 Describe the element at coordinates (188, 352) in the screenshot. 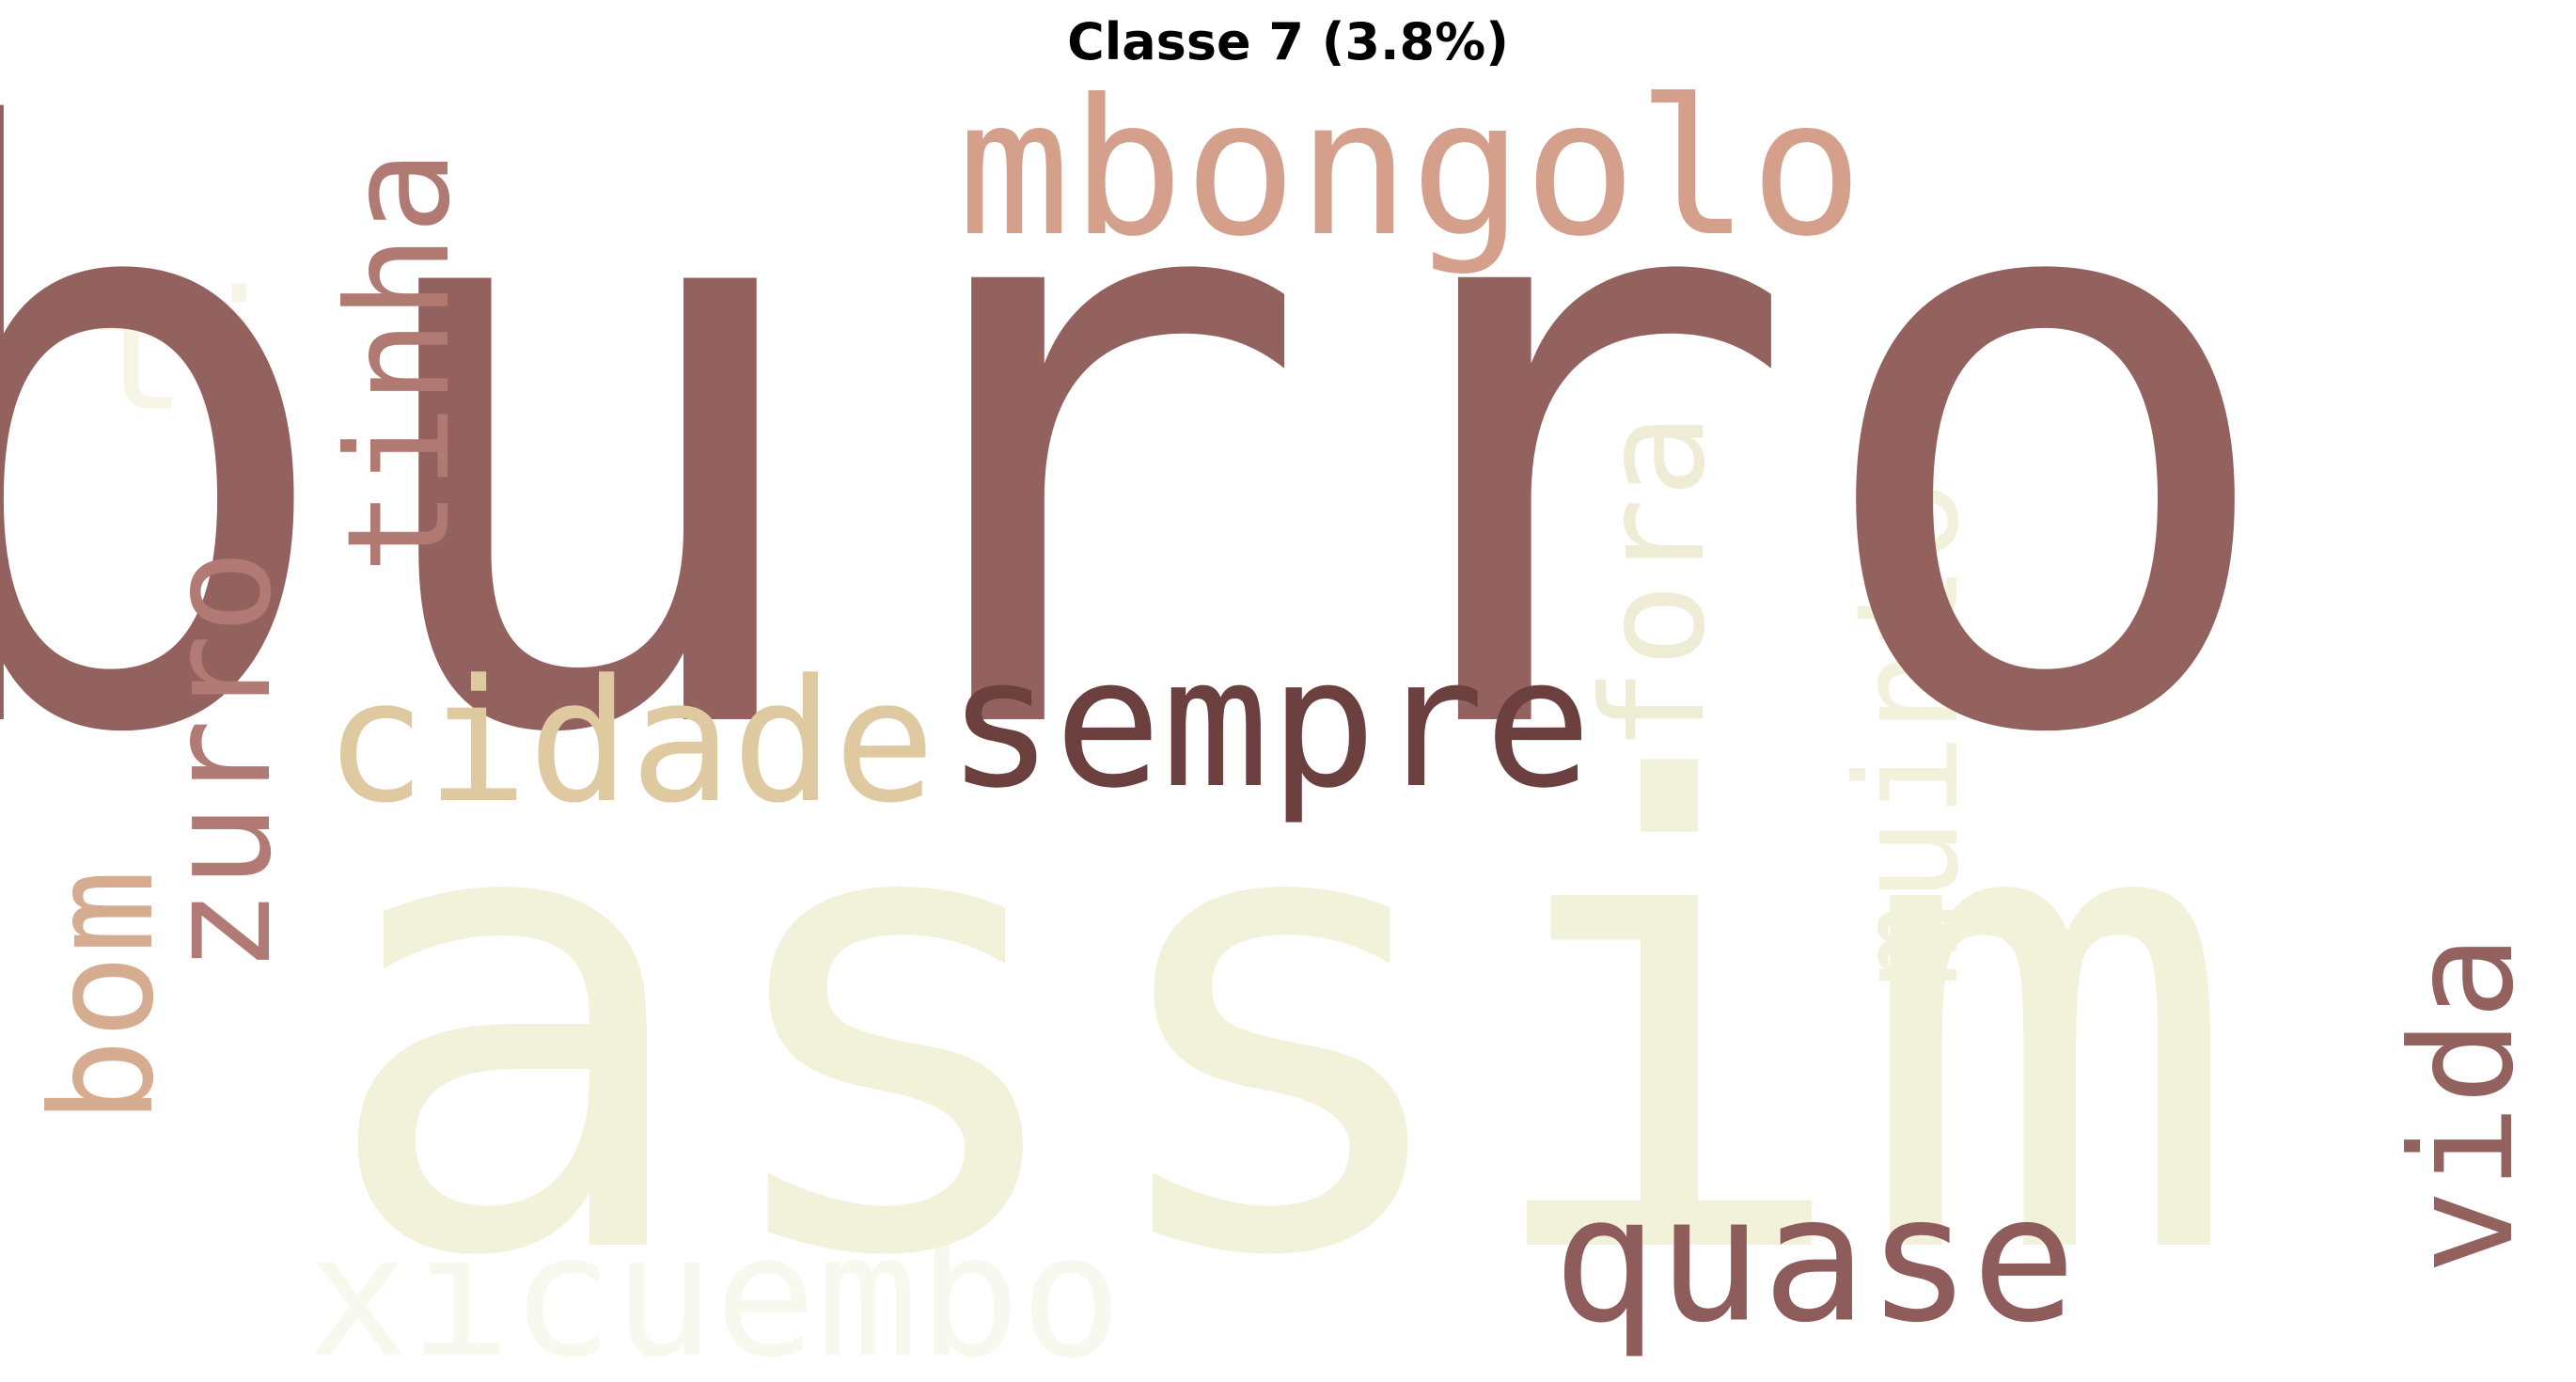

I see `word-ti: ti` at that location.